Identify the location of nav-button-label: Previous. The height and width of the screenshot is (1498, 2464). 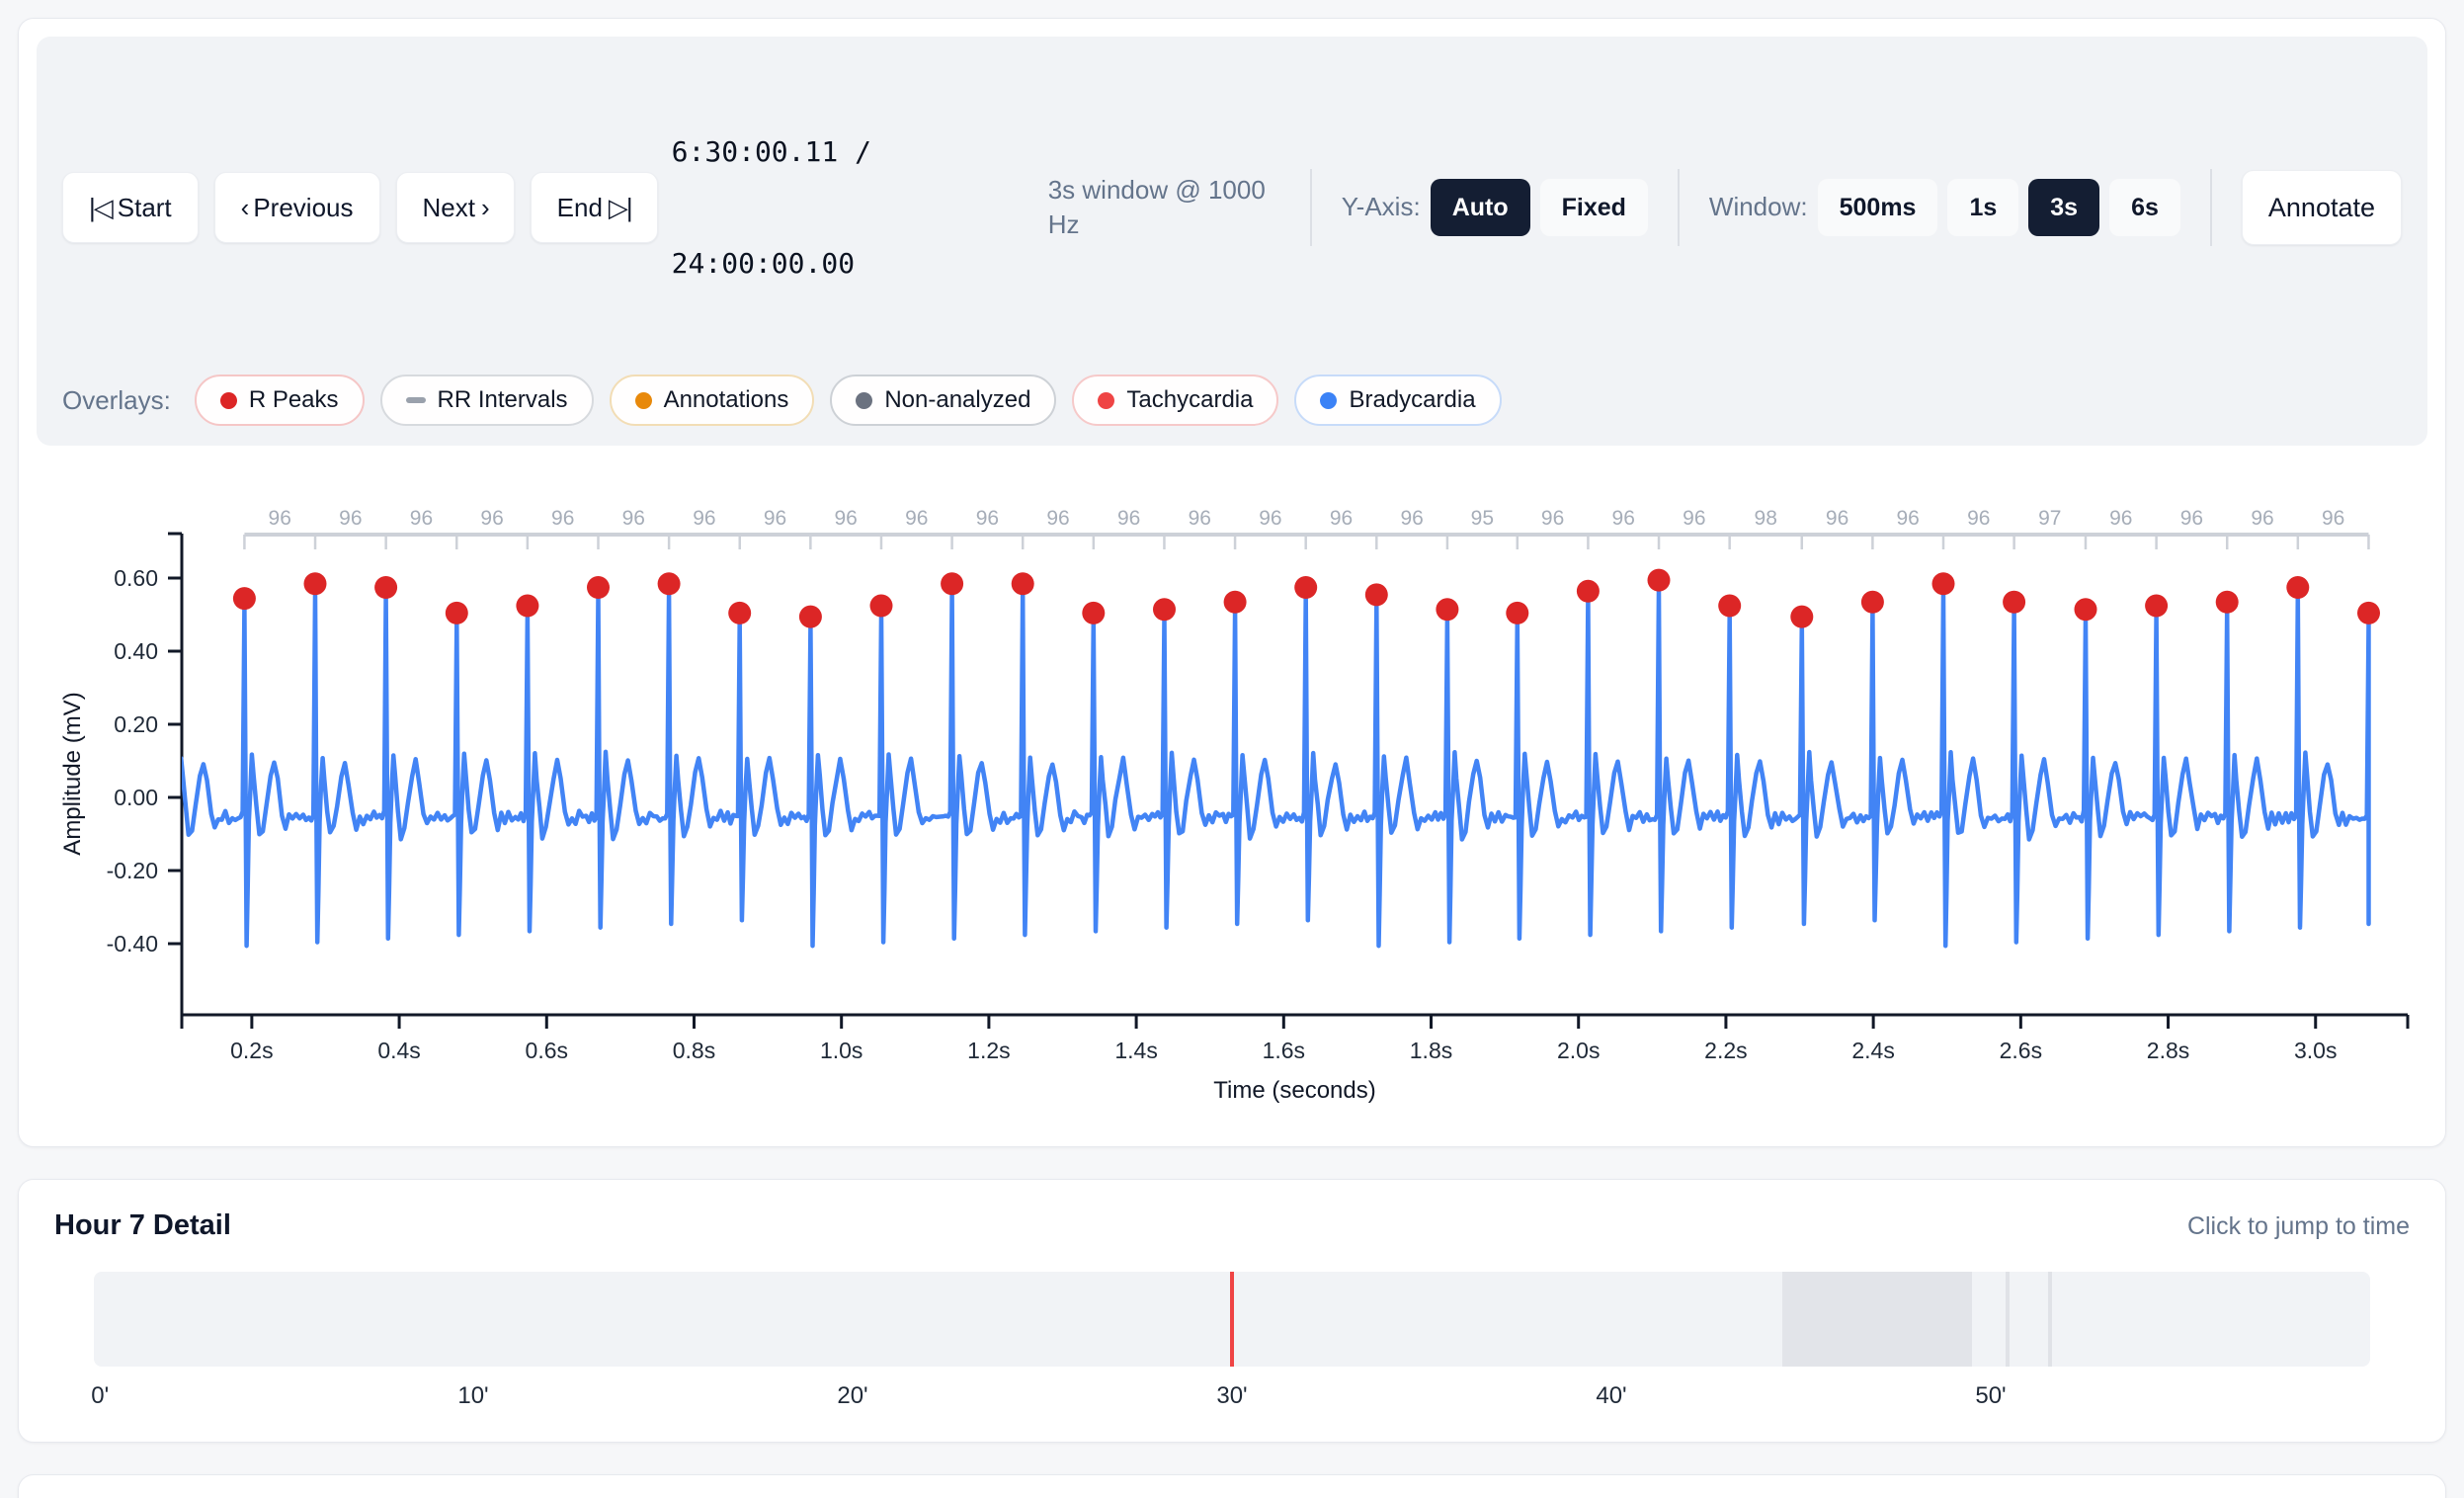
(303, 207).